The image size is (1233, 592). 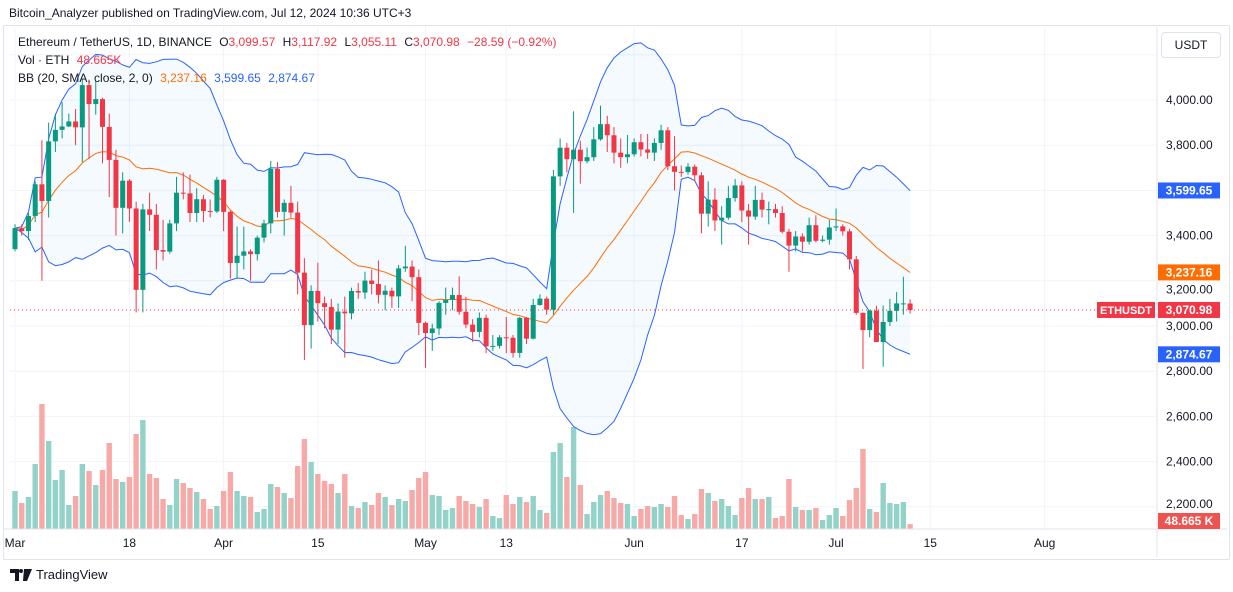 What do you see at coordinates (1189, 100) in the screenshot?
I see `price-tick-label: 4,000.00` at bounding box center [1189, 100].